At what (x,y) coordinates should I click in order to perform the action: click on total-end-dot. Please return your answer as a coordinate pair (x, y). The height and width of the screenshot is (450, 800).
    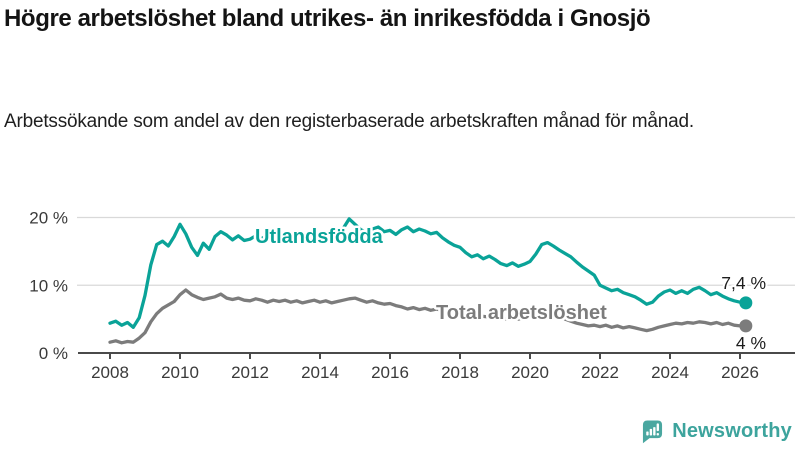
    Looking at the image, I should click on (746, 326).